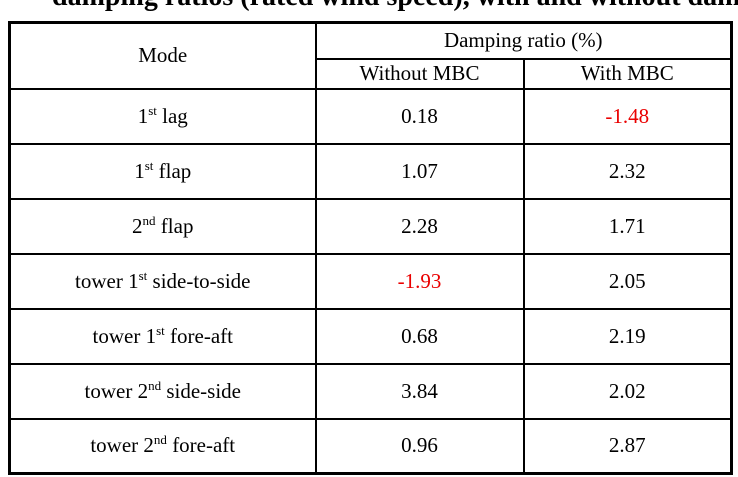 Image resolution: width=738 pixels, height=477 pixels. I want to click on header-mode: Mode, so click(162, 55).